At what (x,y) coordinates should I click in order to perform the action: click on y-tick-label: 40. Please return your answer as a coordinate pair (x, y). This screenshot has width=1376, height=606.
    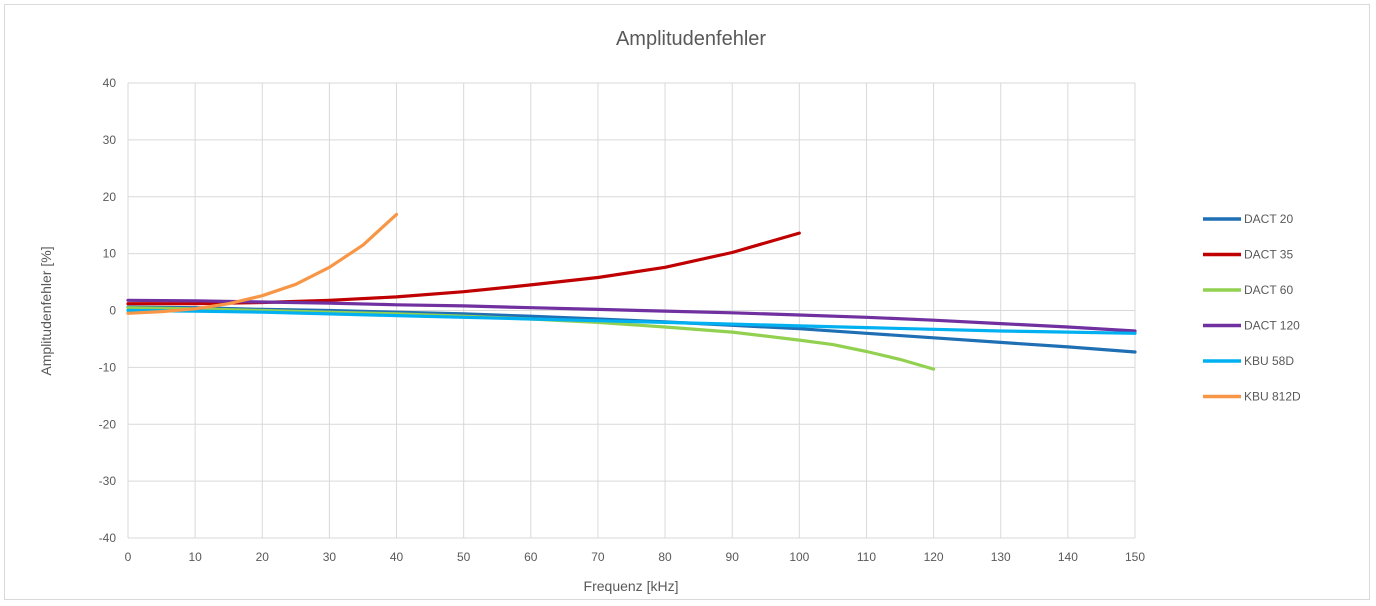
    Looking at the image, I should click on (110, 83).